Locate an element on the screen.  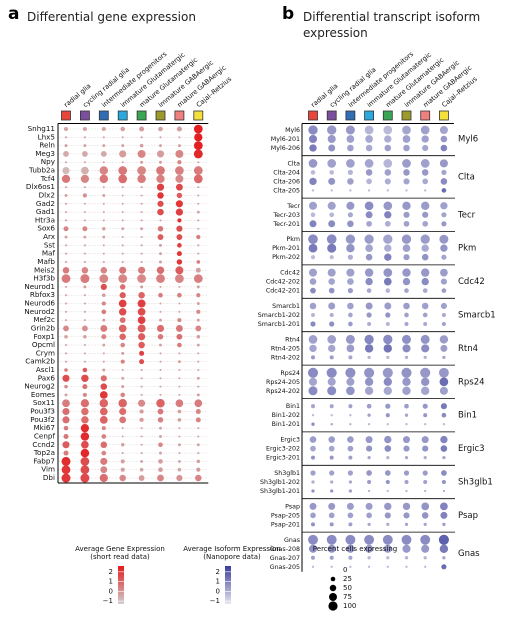
row-label: Smarcb1-201 is located at coordinates (279, 324).